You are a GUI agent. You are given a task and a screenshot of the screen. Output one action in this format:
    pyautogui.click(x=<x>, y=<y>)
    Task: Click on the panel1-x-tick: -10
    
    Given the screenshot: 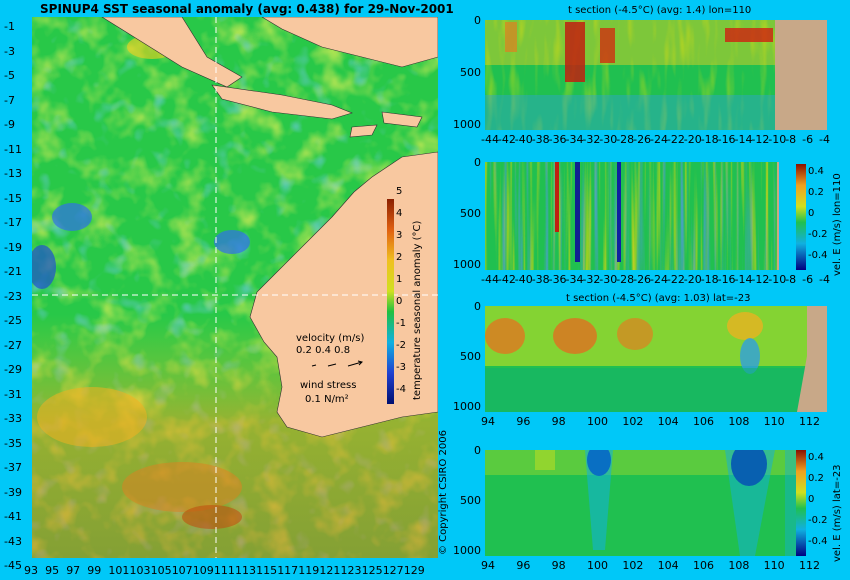 What is the action you would take?
    pyautogui.click(x=777, y=139)
    